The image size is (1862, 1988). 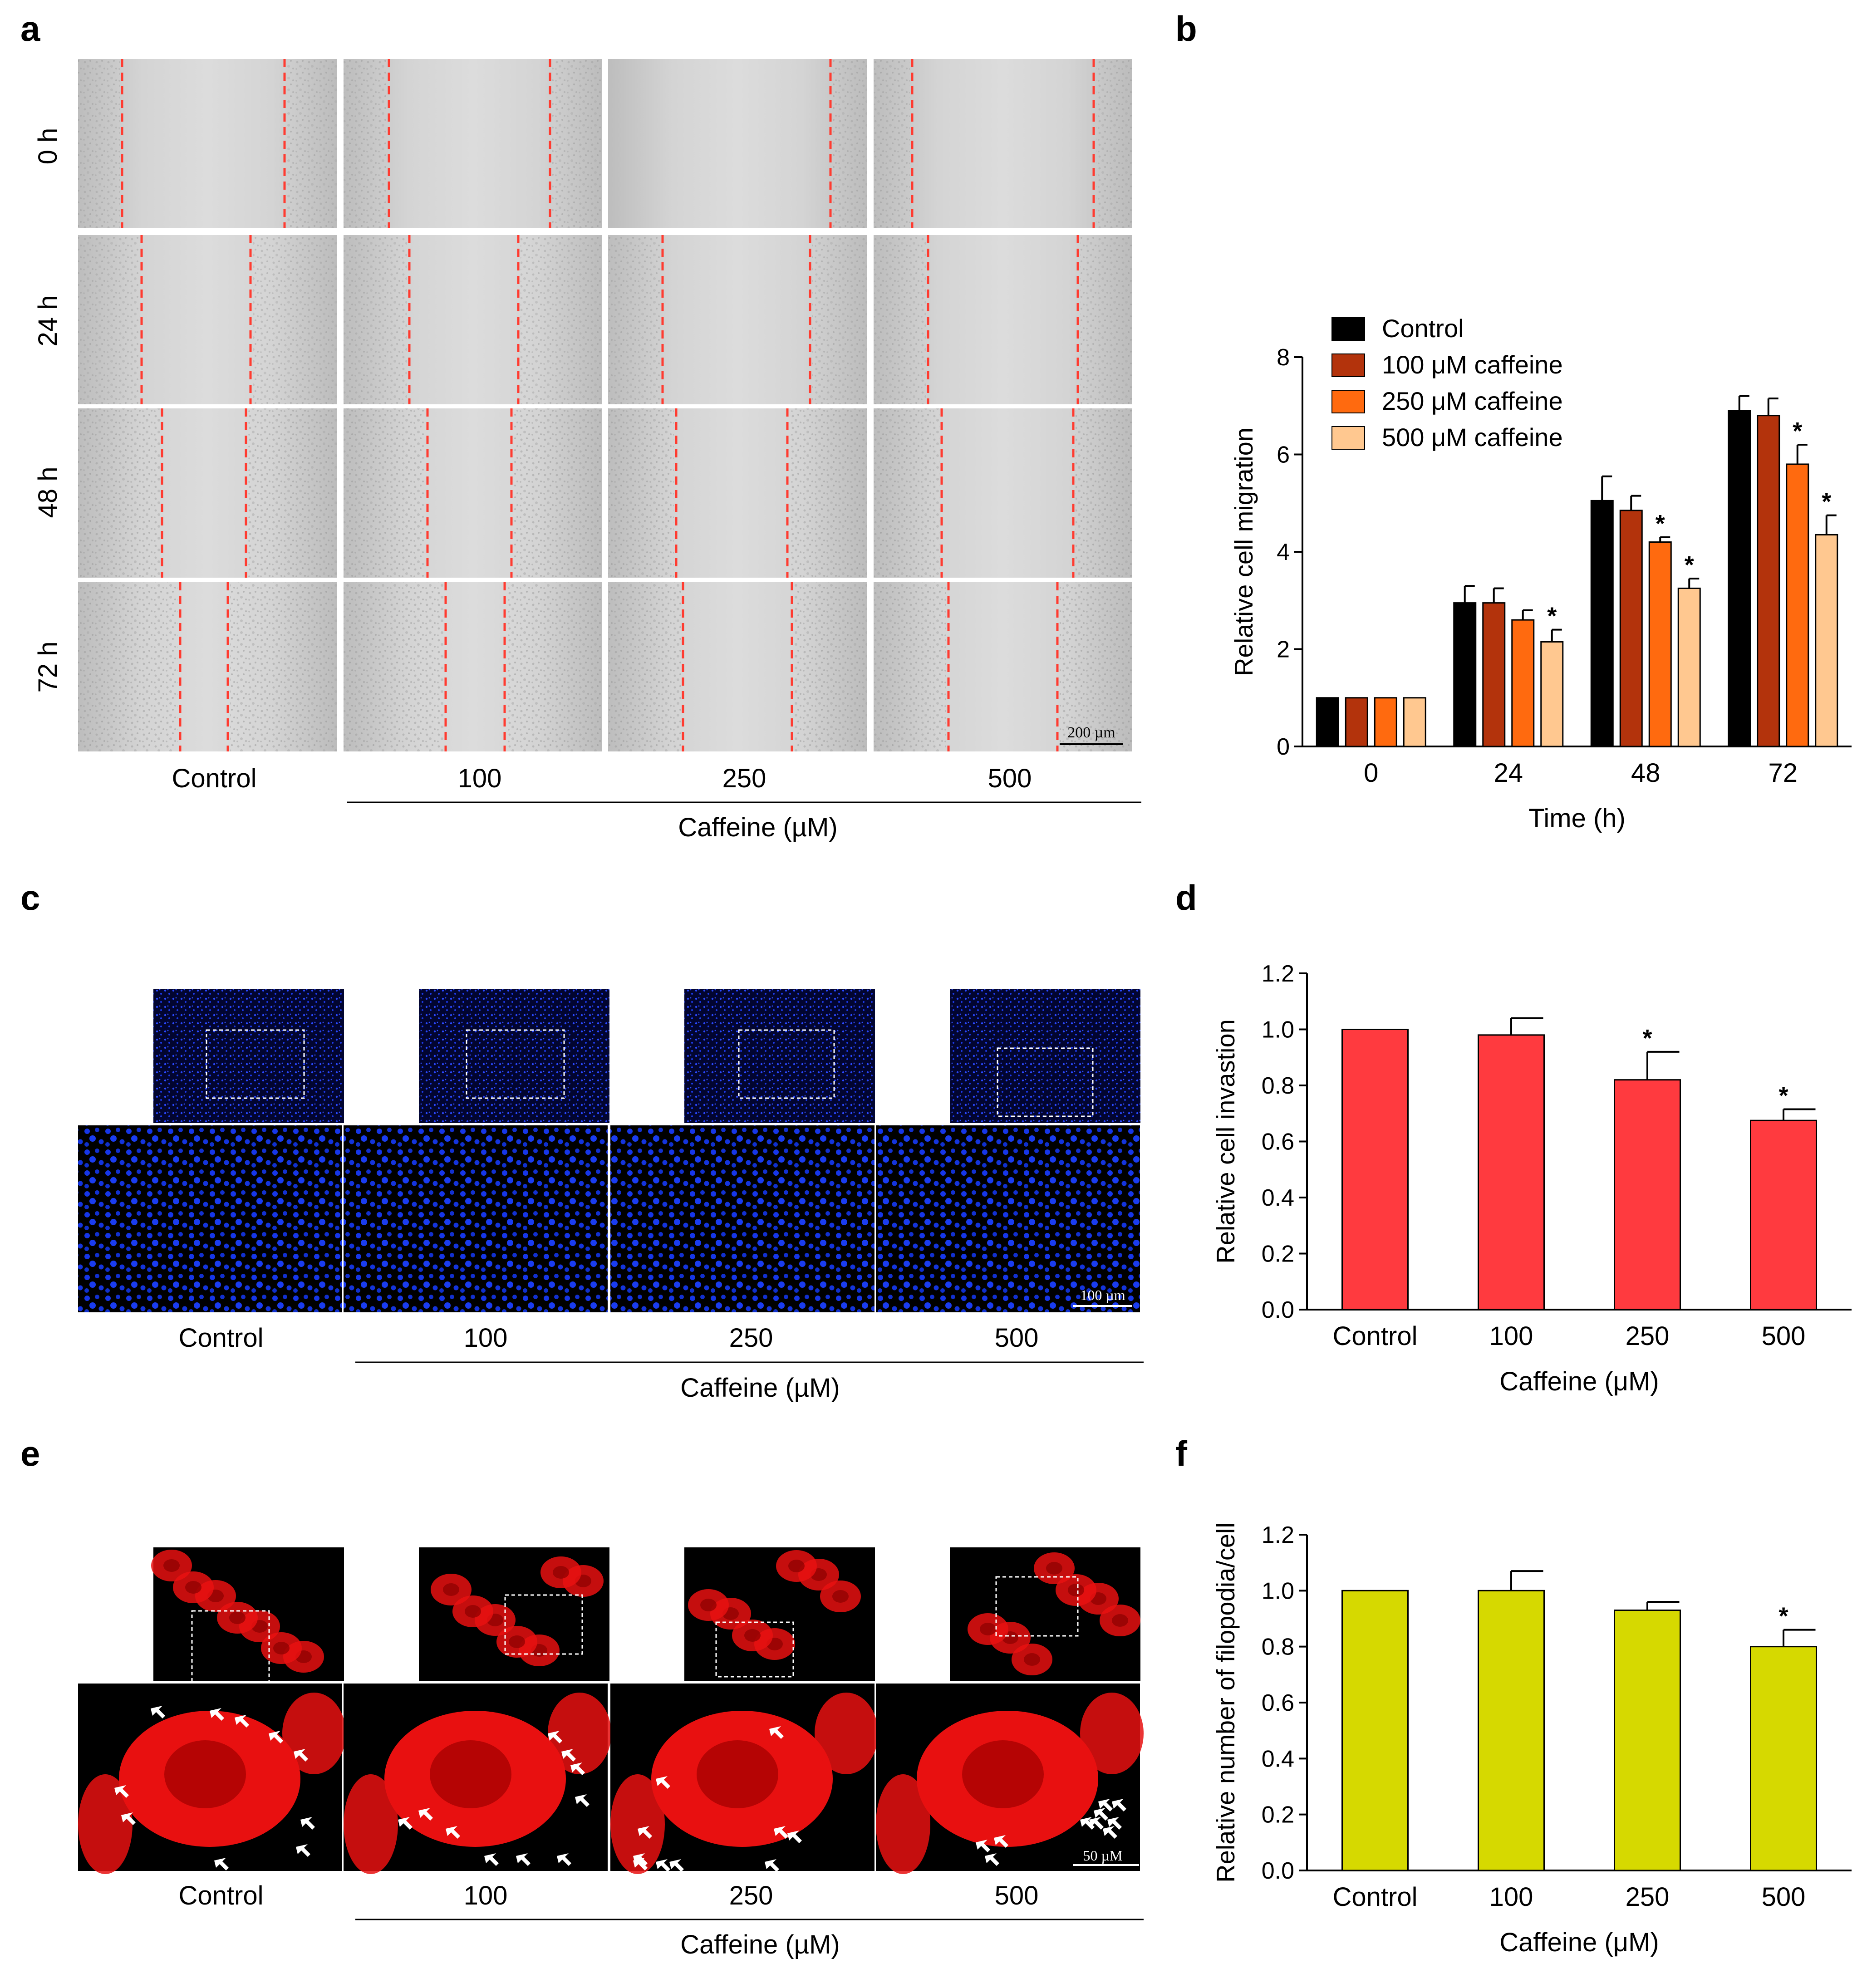 I want to click on panel-e-col-labels: Control 100 250 500, so click(x=609, y=1895).